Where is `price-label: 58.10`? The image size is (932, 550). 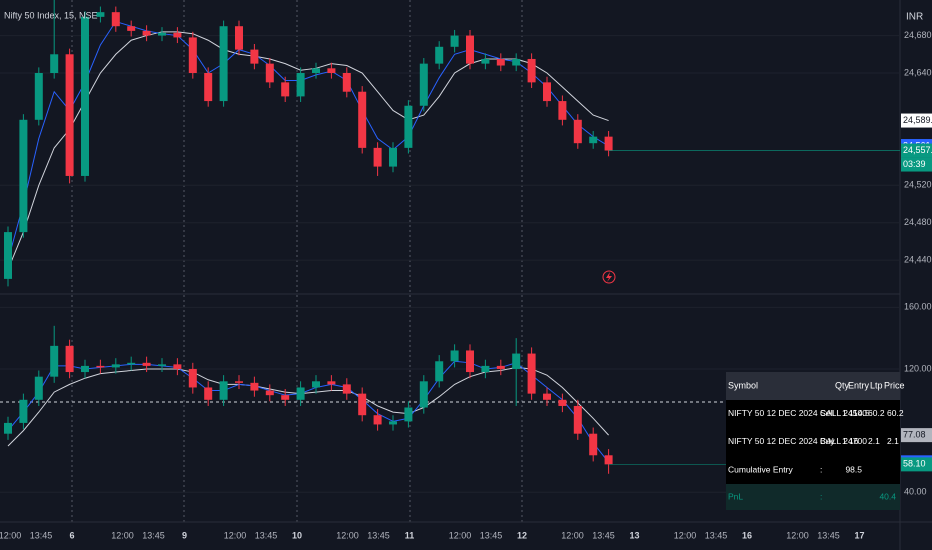
price-label: 58.10 is located at coordinates (914, 464).